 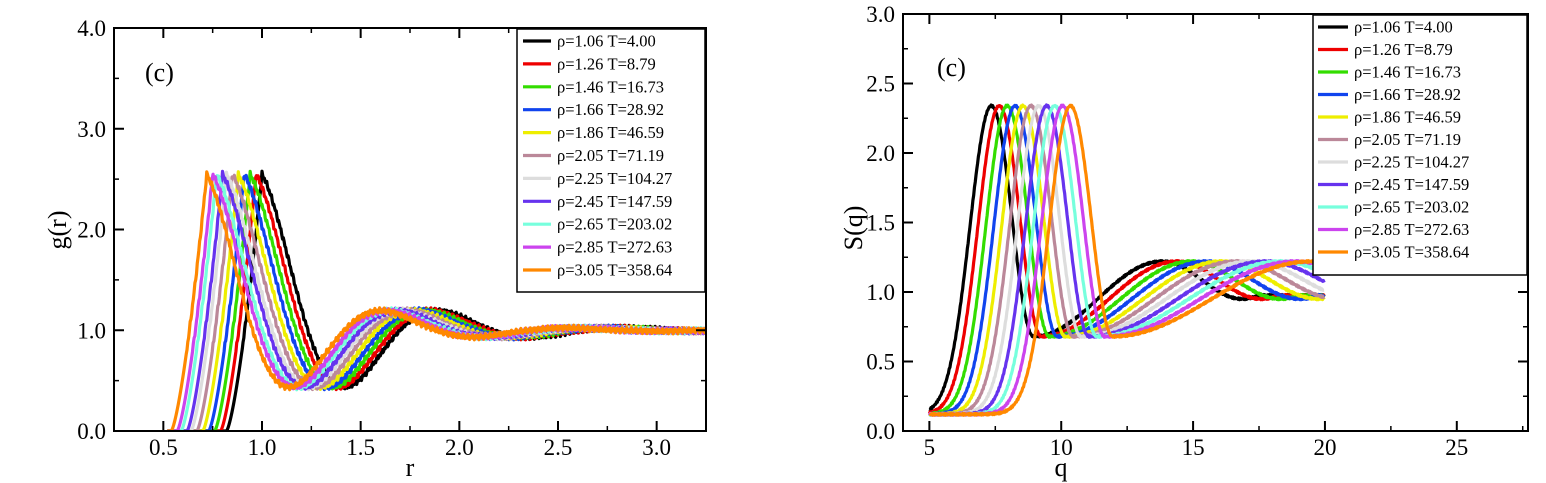 What do you see at coordinates (1403, 27) in the screenshot?
I see `sq-legend-entry-rho-1p06-t-4p00: ρ=1.06 T=4.00` at bounding box center [1403, 27].